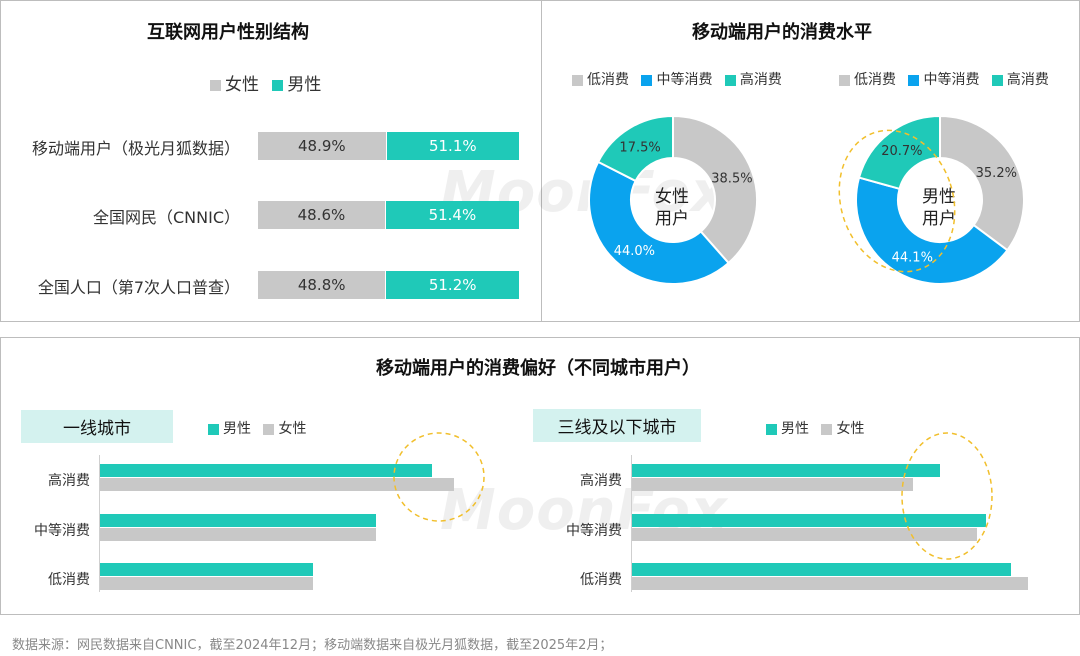  What do you see at coordinates (639, 147) in the screenshot?
I see `donut-data-label: 17.5%` at bounding box center [639, 147].